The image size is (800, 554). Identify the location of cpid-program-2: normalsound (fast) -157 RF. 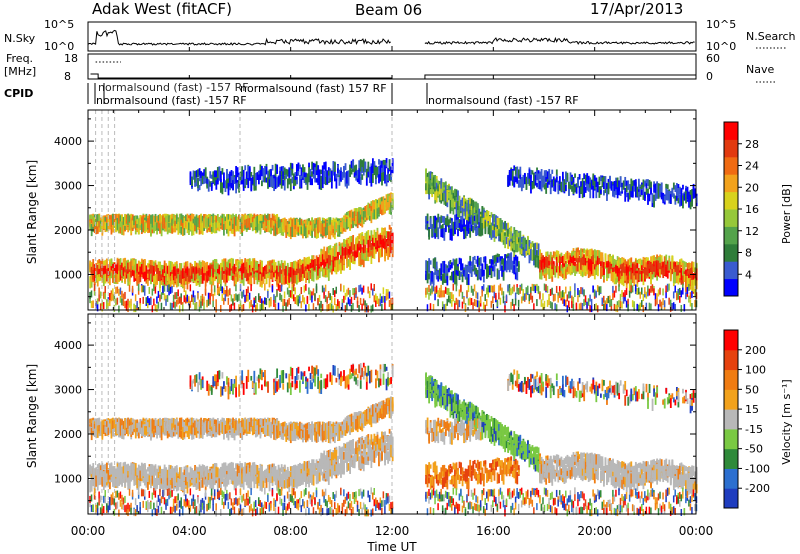
(503, 100).